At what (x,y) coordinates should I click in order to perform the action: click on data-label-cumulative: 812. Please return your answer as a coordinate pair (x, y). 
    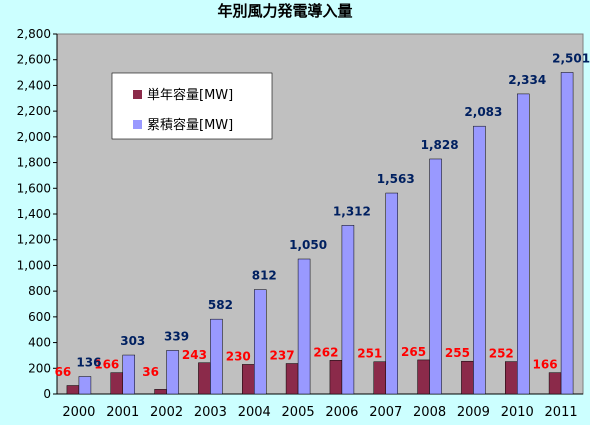
    Looking at the image, I should click on (264, 276).